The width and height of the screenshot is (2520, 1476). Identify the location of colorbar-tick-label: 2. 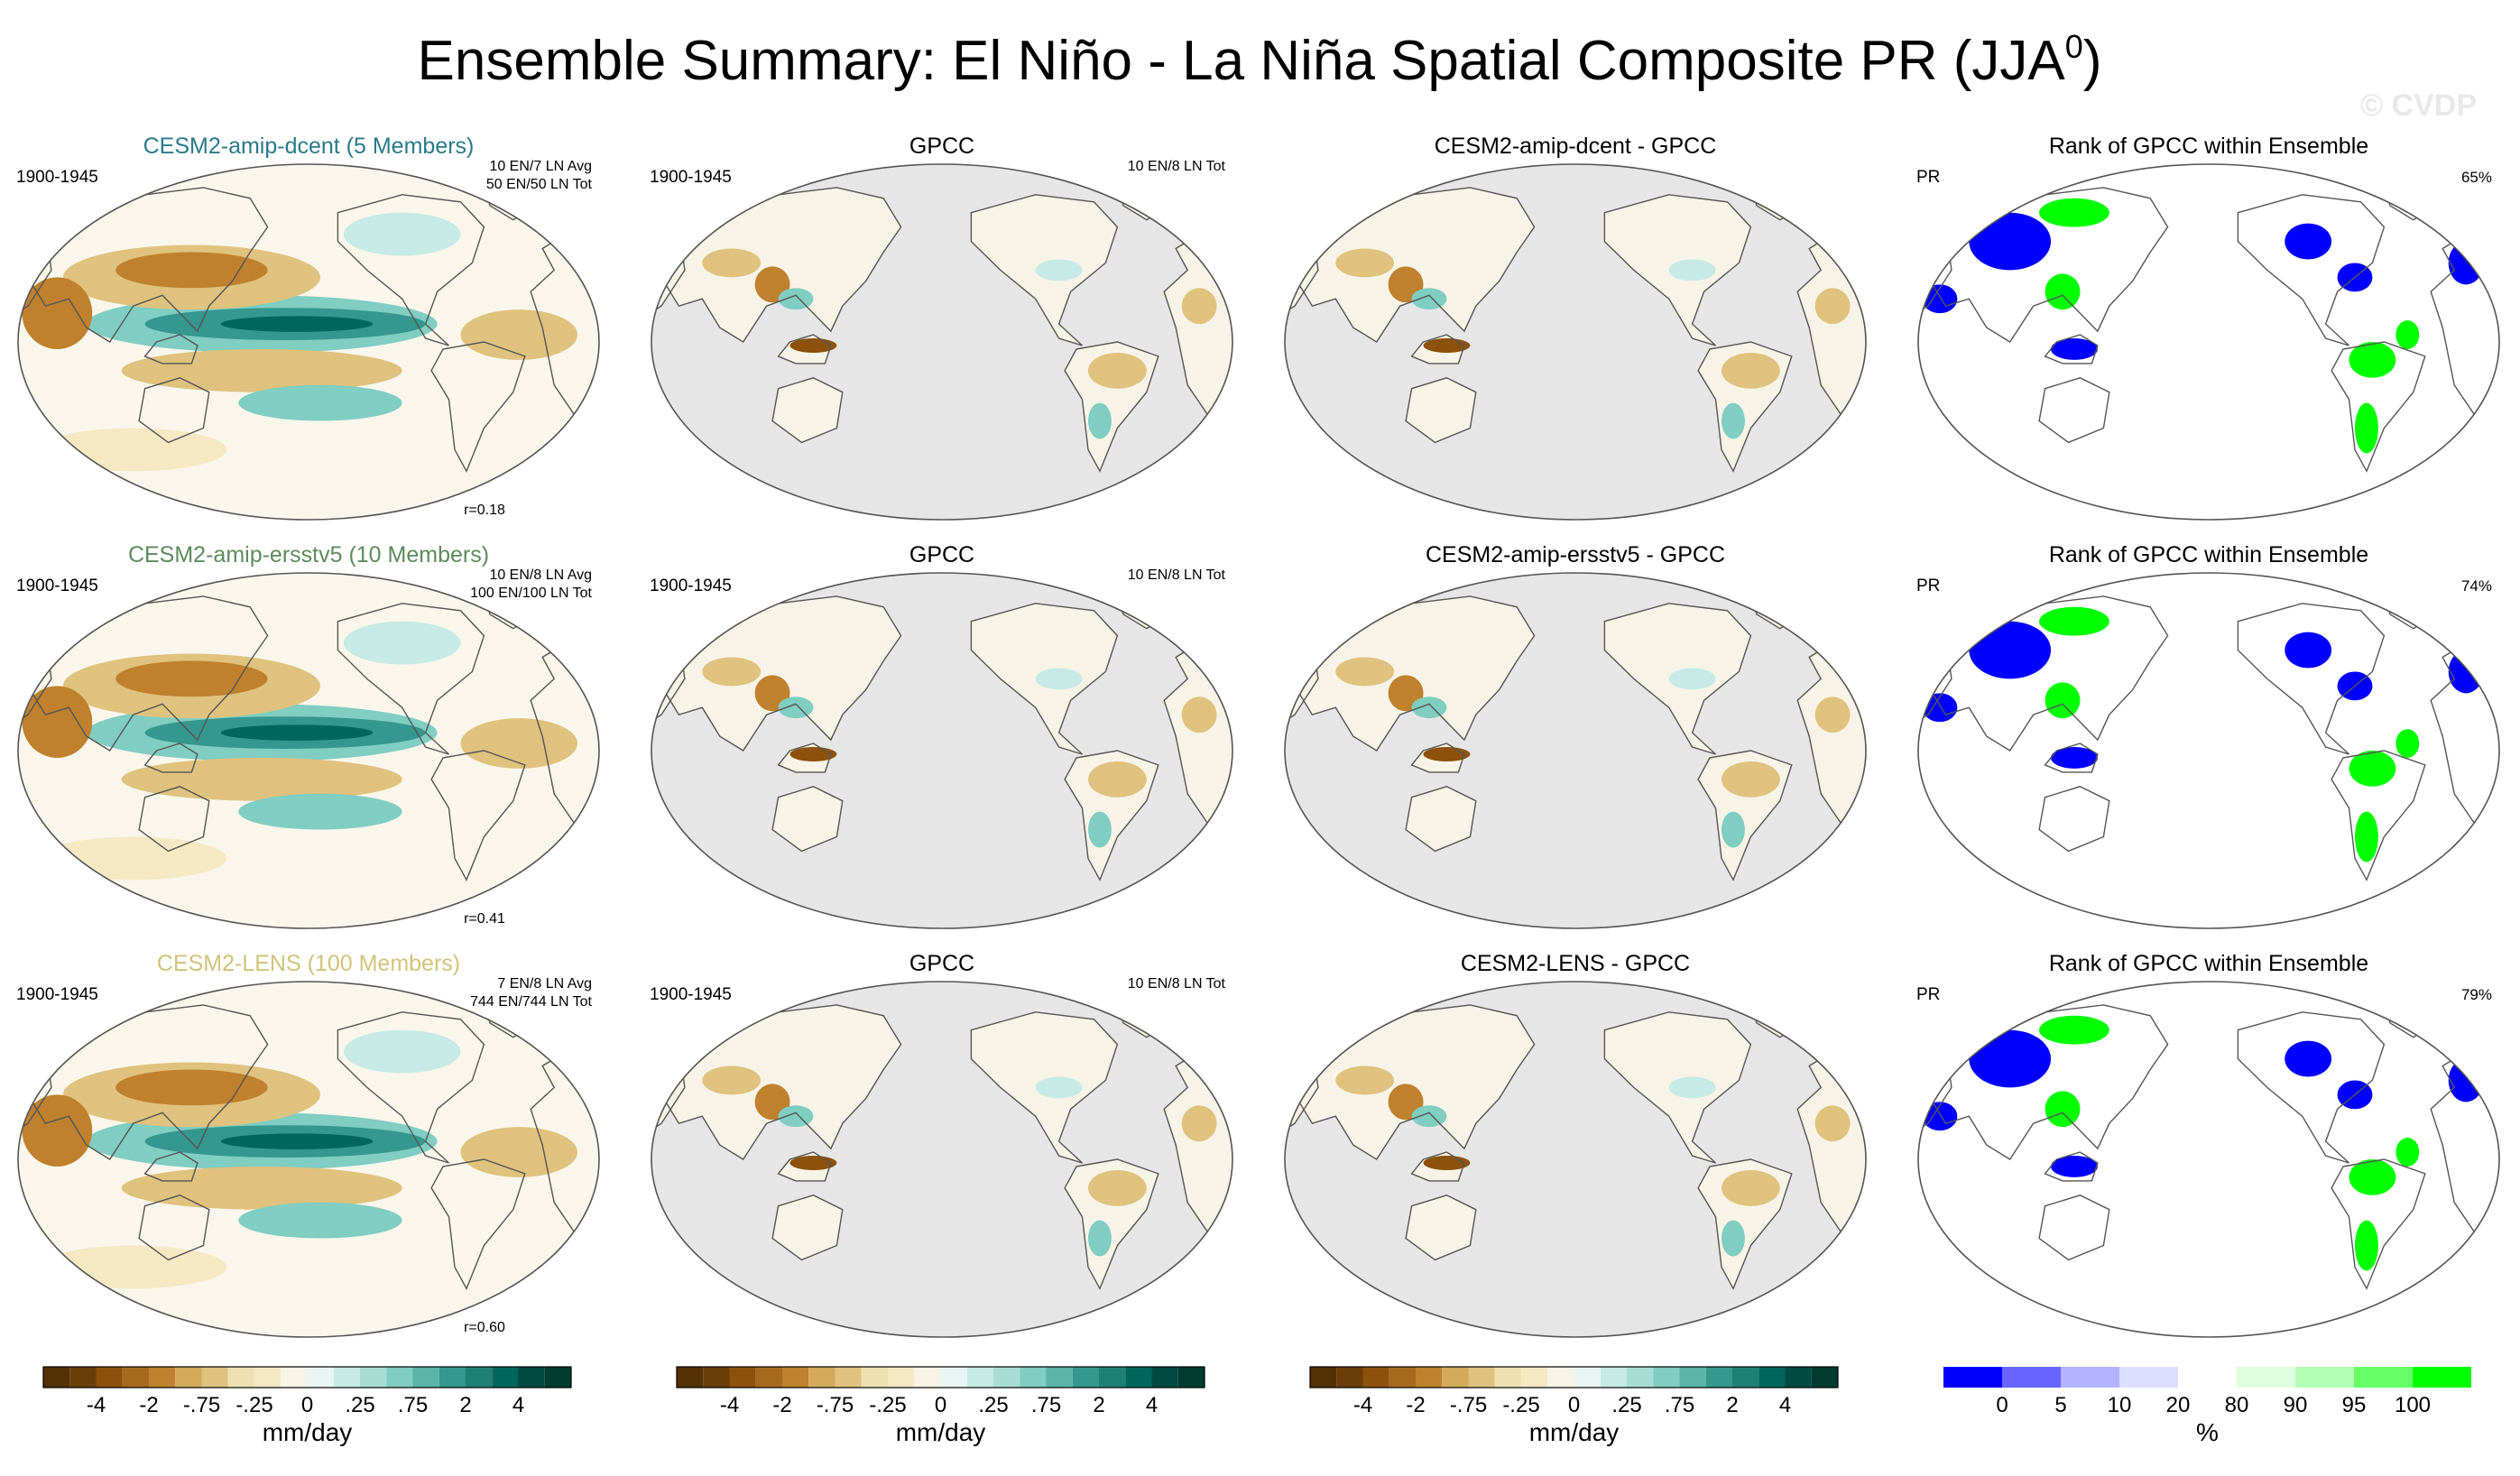
(1732, 1405).